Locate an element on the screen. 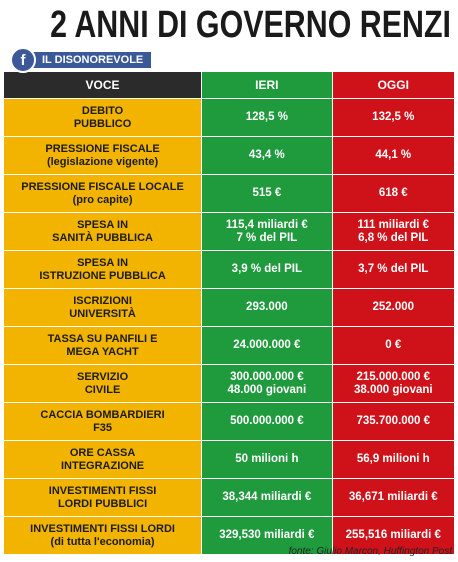  table-cell: 252.000 is located at coordinates (393, 307).